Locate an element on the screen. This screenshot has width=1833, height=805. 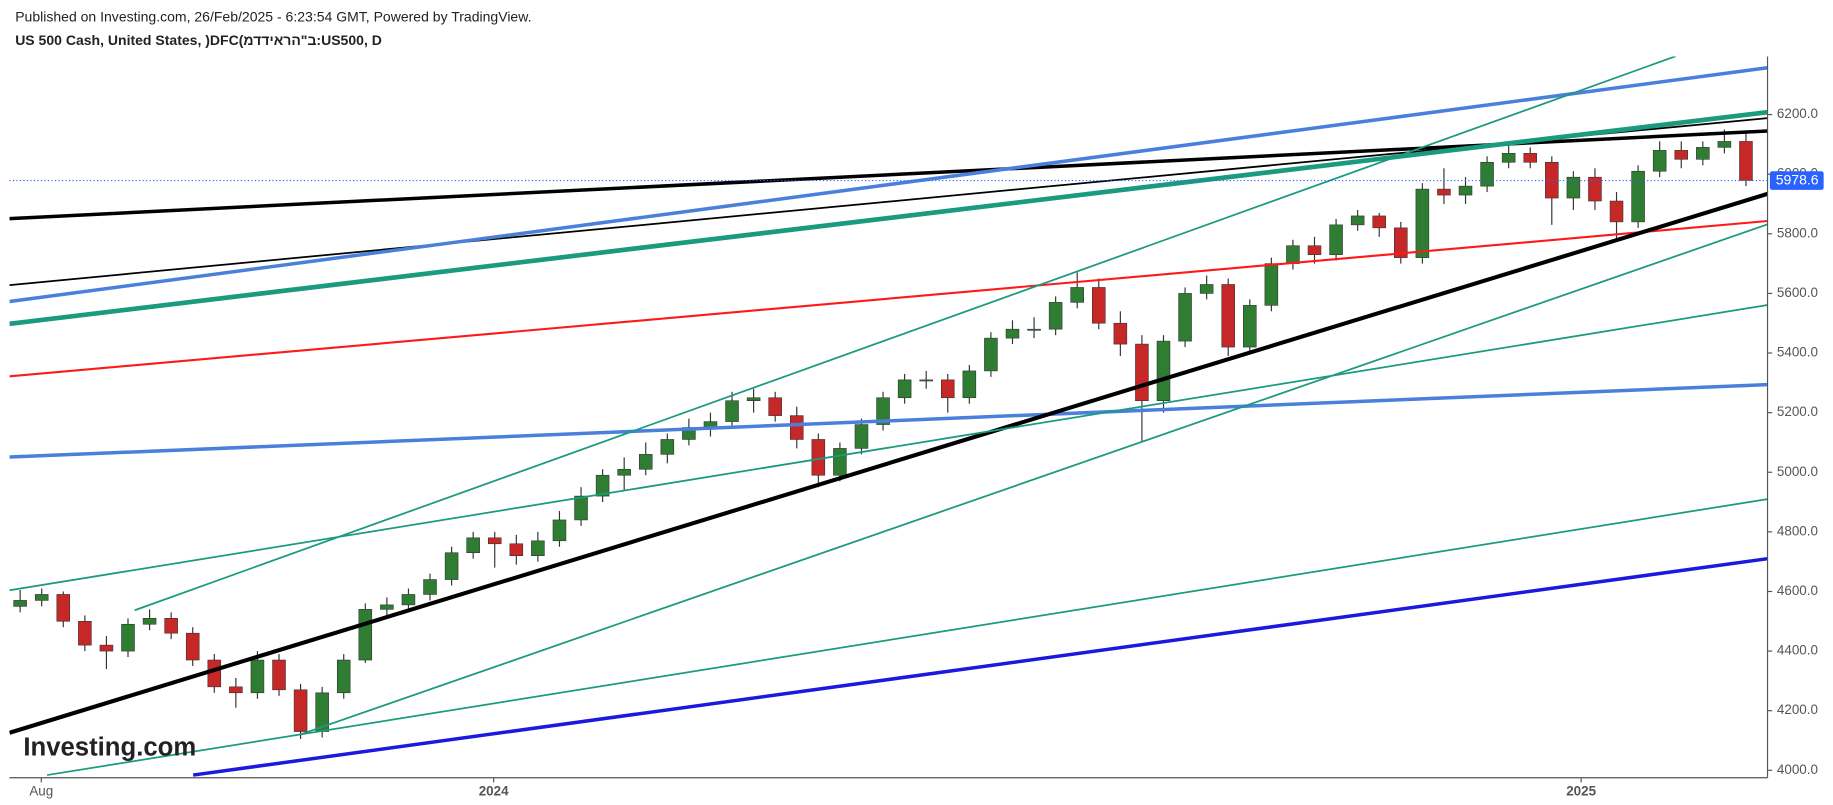
y-tick-label: 5000.0 is located at coordinates (1797, 471).